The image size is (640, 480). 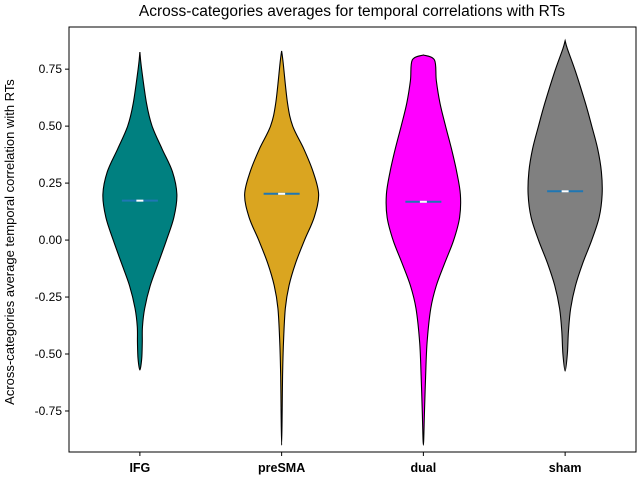 I want to click on x-tick-label-dual: dual, so click(x=424, y=468).